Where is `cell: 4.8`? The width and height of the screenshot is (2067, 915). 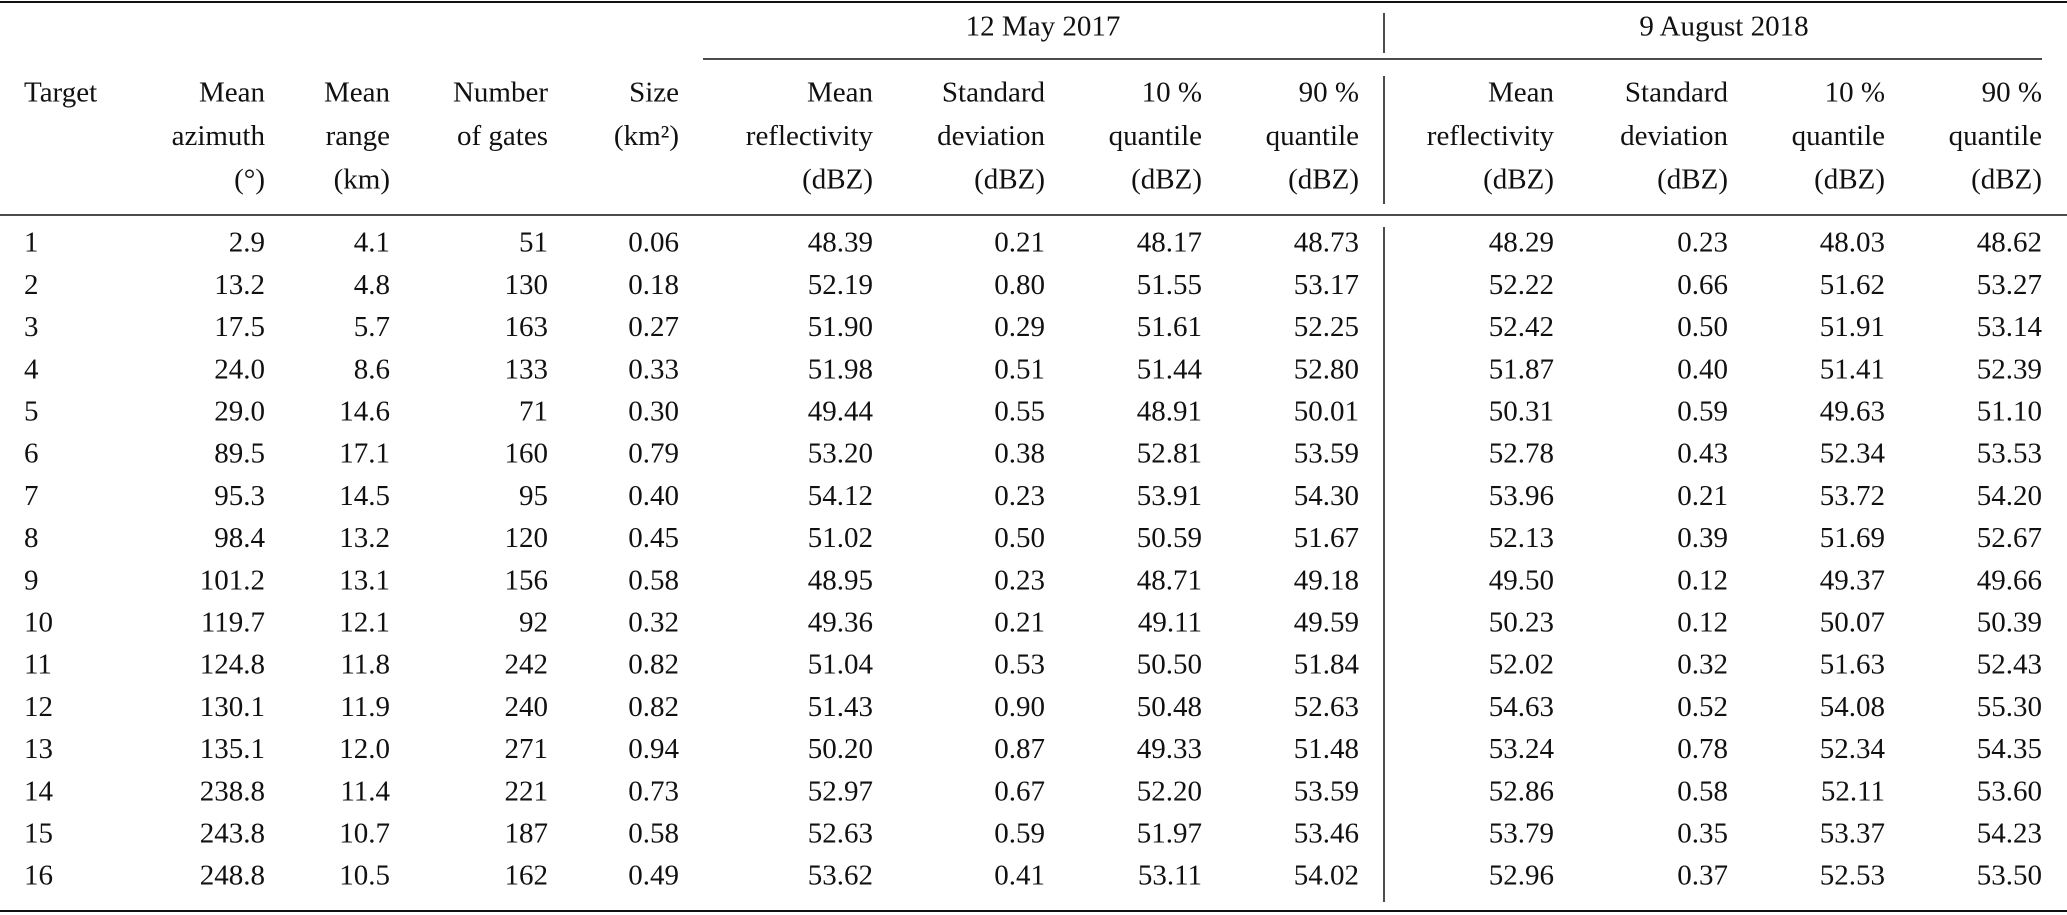
cell: 4.8 is located at coordinates (372, 285).